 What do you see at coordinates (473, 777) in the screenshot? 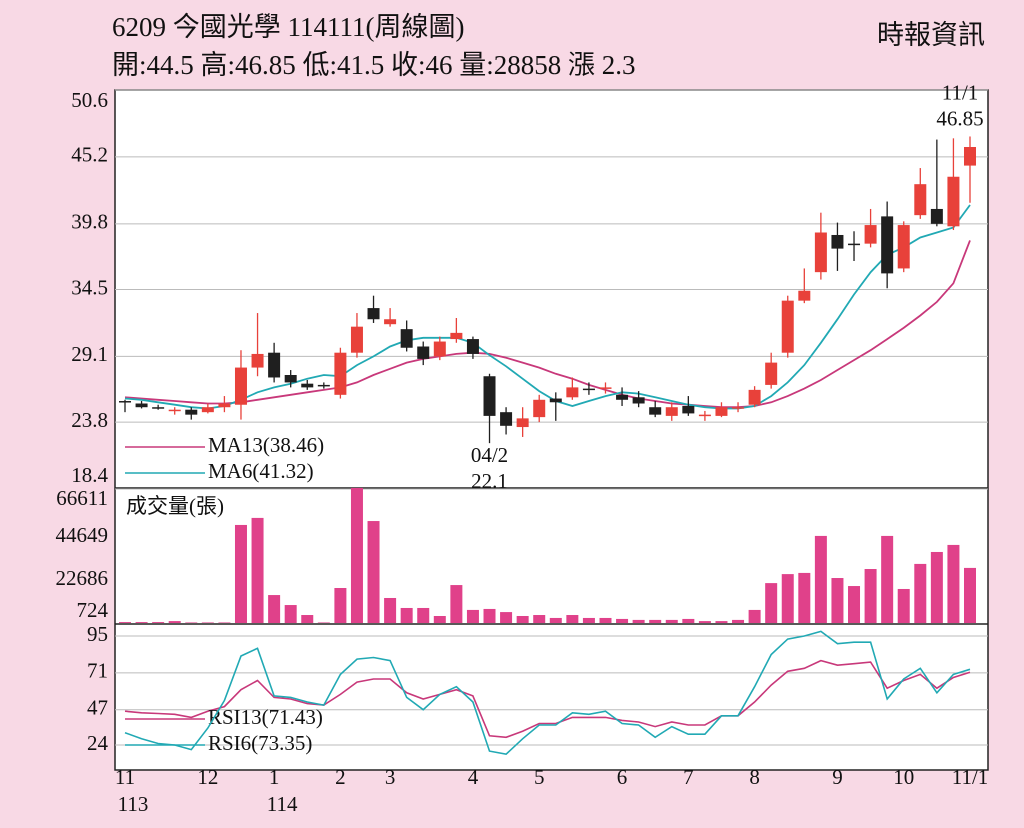
I see `x-tick-label: 4` at bounding box center [473, 777].